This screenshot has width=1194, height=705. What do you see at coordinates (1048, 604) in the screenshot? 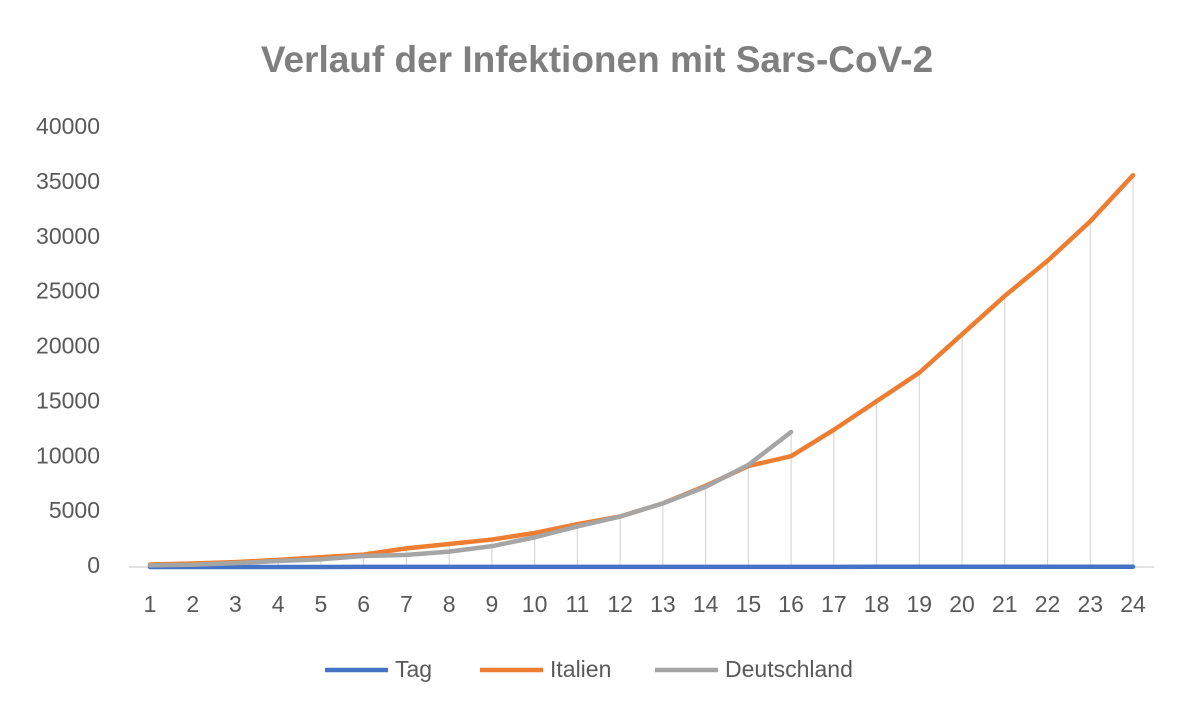
I see `x-tick-label: 22` at bounding box center [1048, 604].